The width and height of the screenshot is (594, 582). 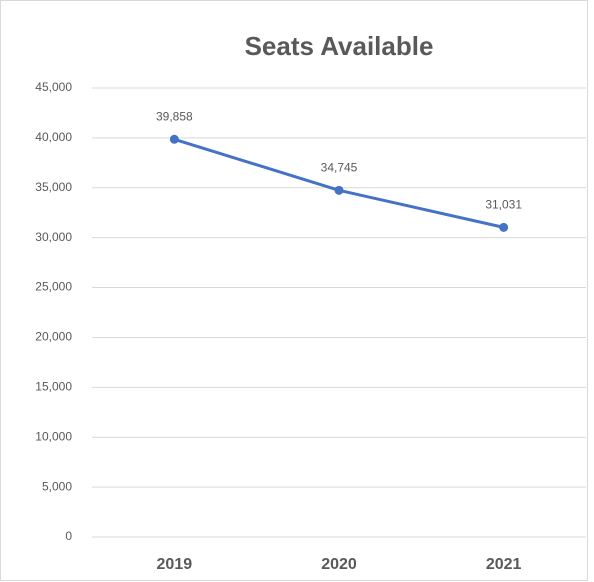 What do you see at coordinates (53, 436) in the screenshot?
I see `y-tick-label: 10,000` at bounding box center [53, 436].